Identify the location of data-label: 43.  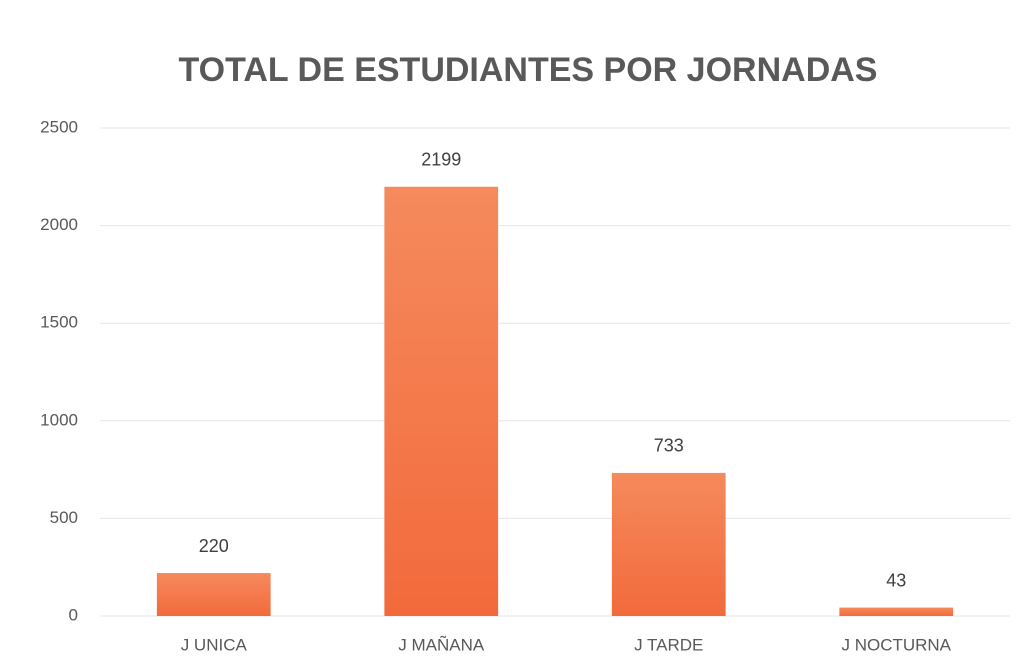
(896, 580).